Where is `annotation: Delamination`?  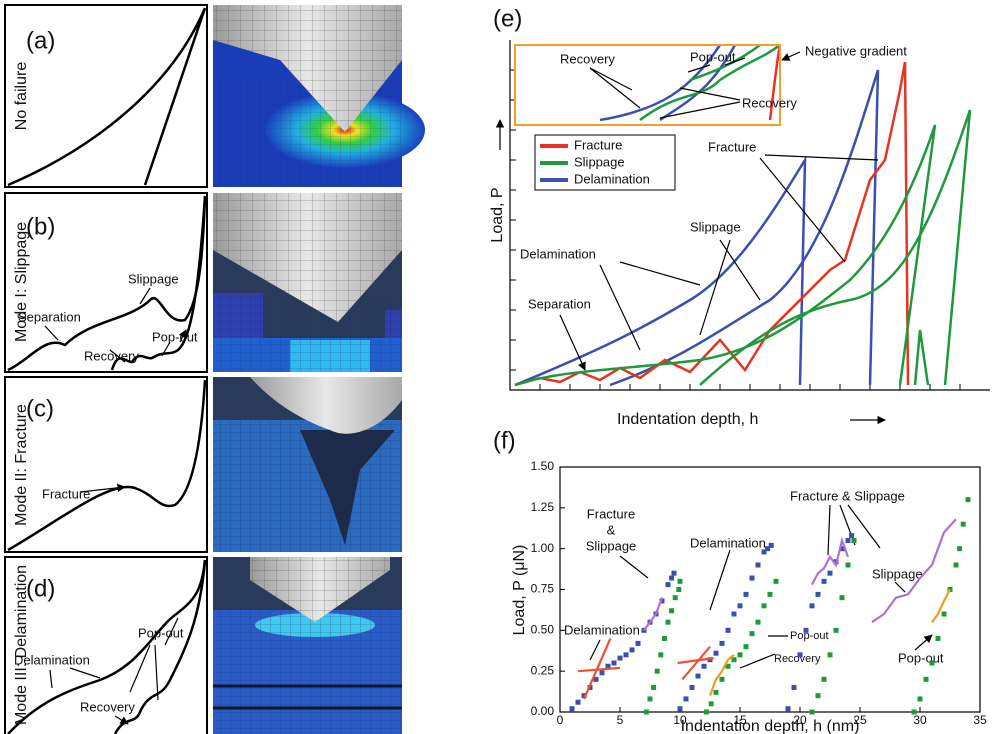
annotation: Delamination is located at coordinates (728, 542).